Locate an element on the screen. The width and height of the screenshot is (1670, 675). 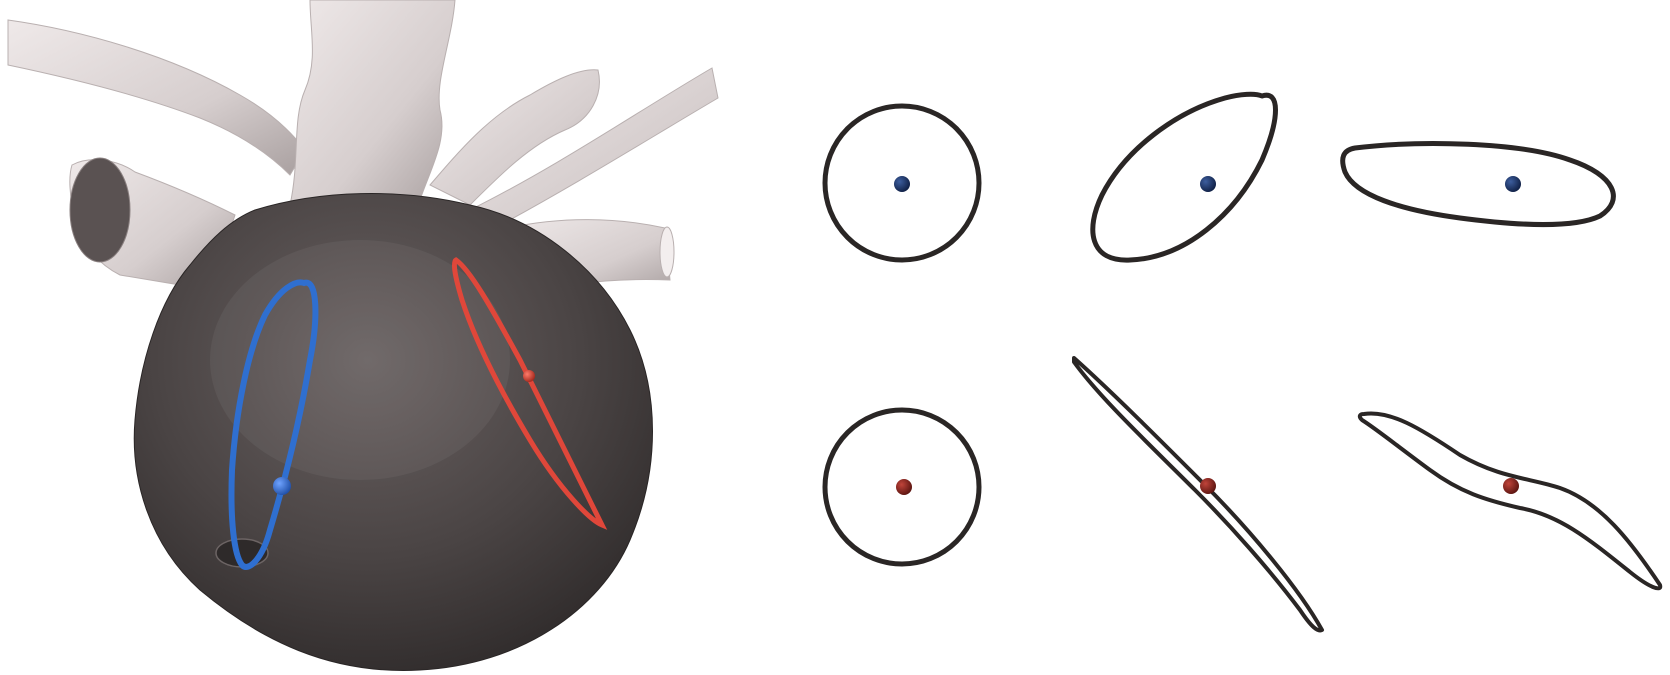
section-blue-flat is located at coordinates (1478, 184).